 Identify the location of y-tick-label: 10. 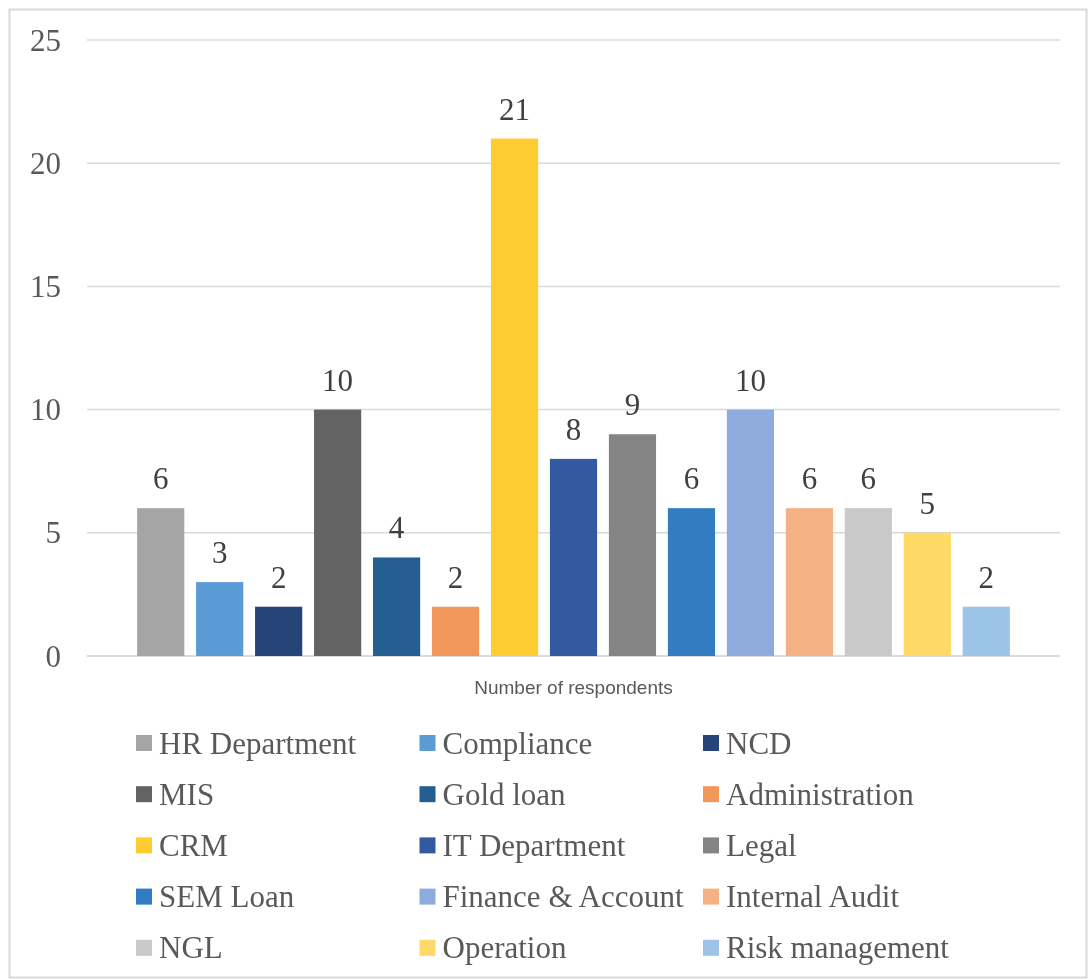
(45, 410).